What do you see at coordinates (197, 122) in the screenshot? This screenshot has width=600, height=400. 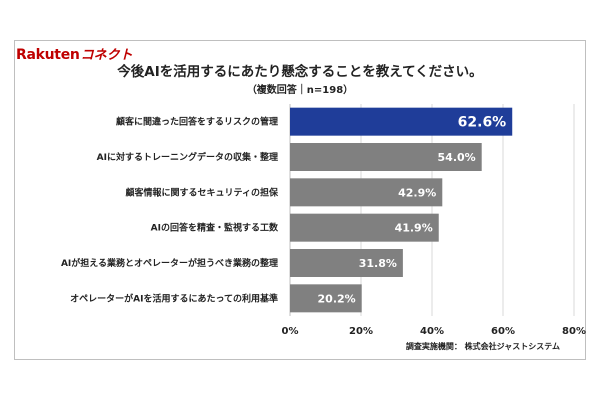 I see `category-label: 顧客に間違った回答をするリスクの管理` at bounding box center [197, 122].